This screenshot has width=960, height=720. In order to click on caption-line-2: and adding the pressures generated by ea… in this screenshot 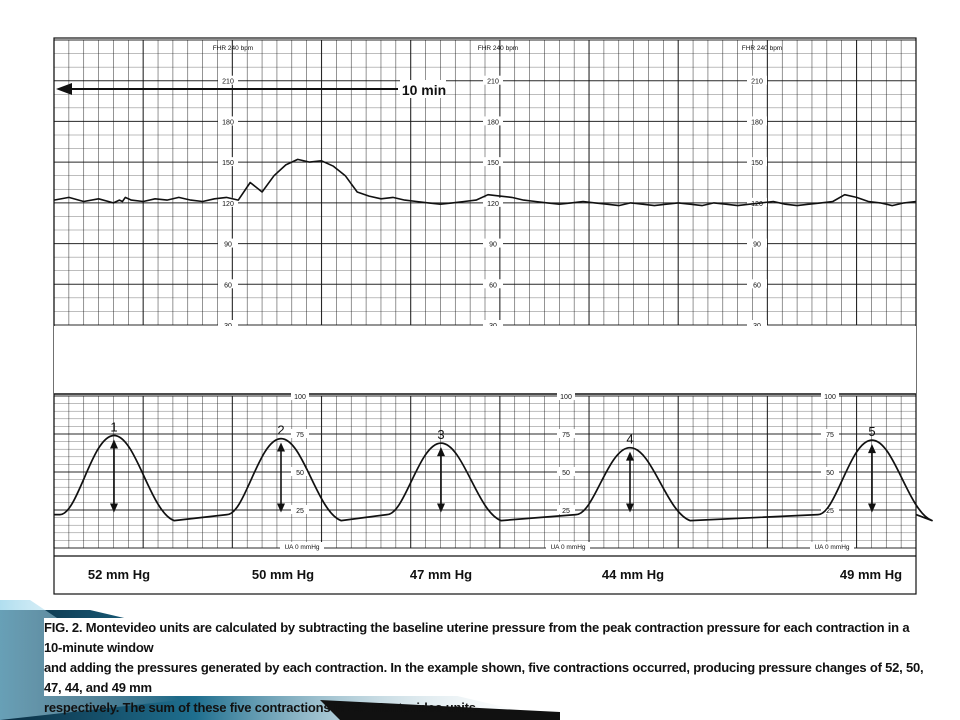, I will do `click(484, 677)`.